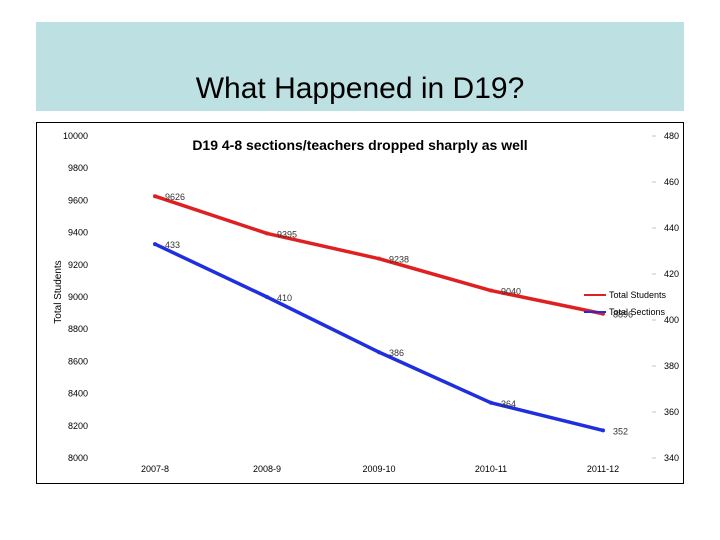 This screenshot has width=720, height=540. What do you see at coordinates (399, 260) in the screenshot?
I see `data-label: 9238` at bounding box center [399, 260].